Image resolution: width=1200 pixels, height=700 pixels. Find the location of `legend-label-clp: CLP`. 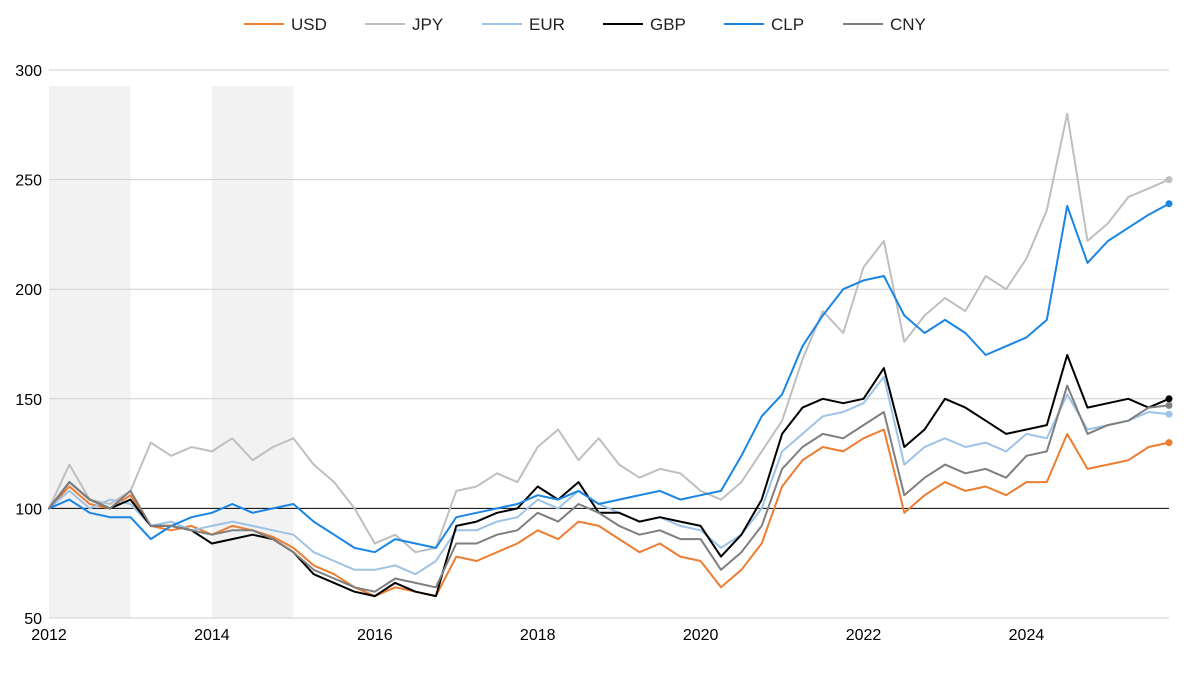

legend-label-clp: CLP is located at coordinates (787, 24).